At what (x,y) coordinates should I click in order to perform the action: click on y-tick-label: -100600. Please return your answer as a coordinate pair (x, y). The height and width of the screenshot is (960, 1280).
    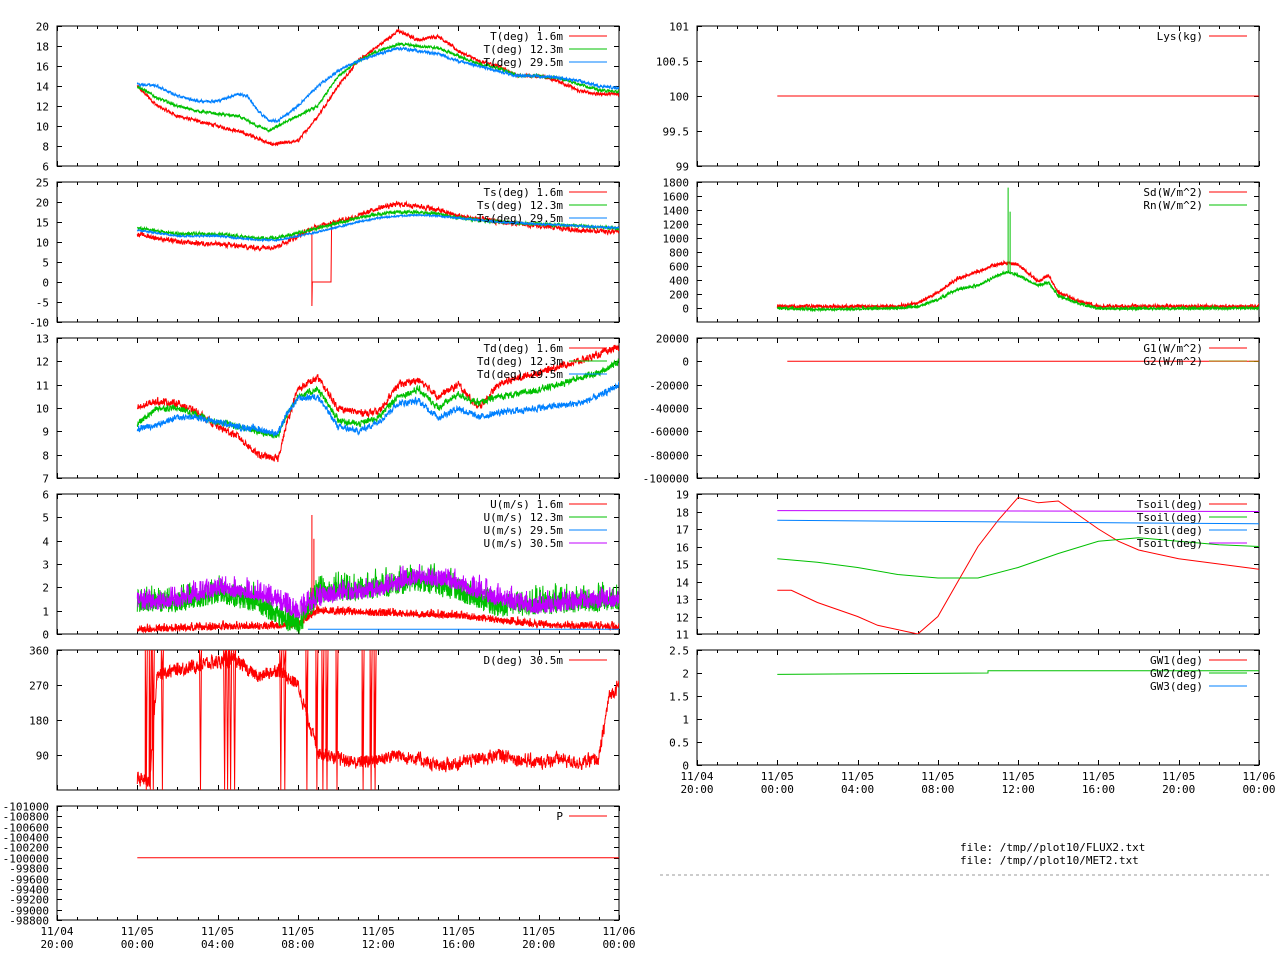
    Looking at the image, I should click on (26, 828).